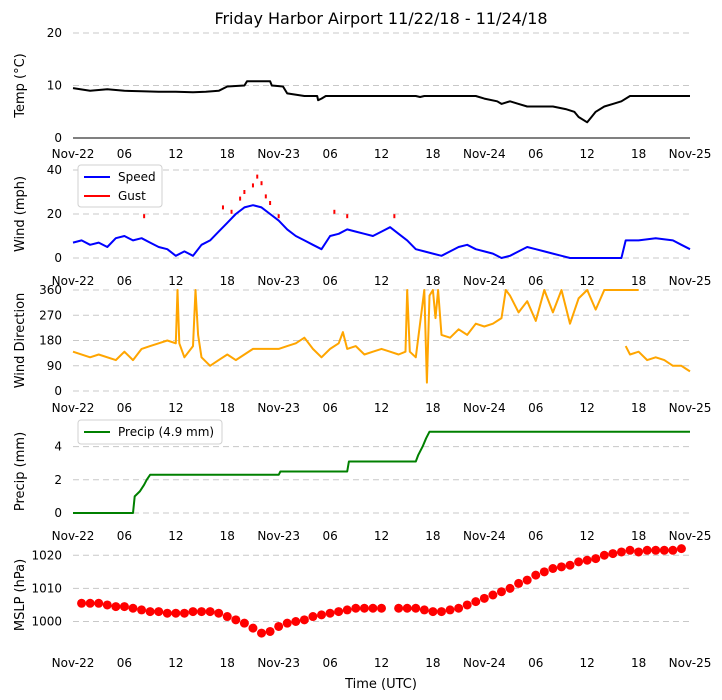 This screenshot has height=700, width=722. Describe the element at coordinates (484, 663) in the screenshot. I see `mslp-x-tick-label: Nov-24` at that location.